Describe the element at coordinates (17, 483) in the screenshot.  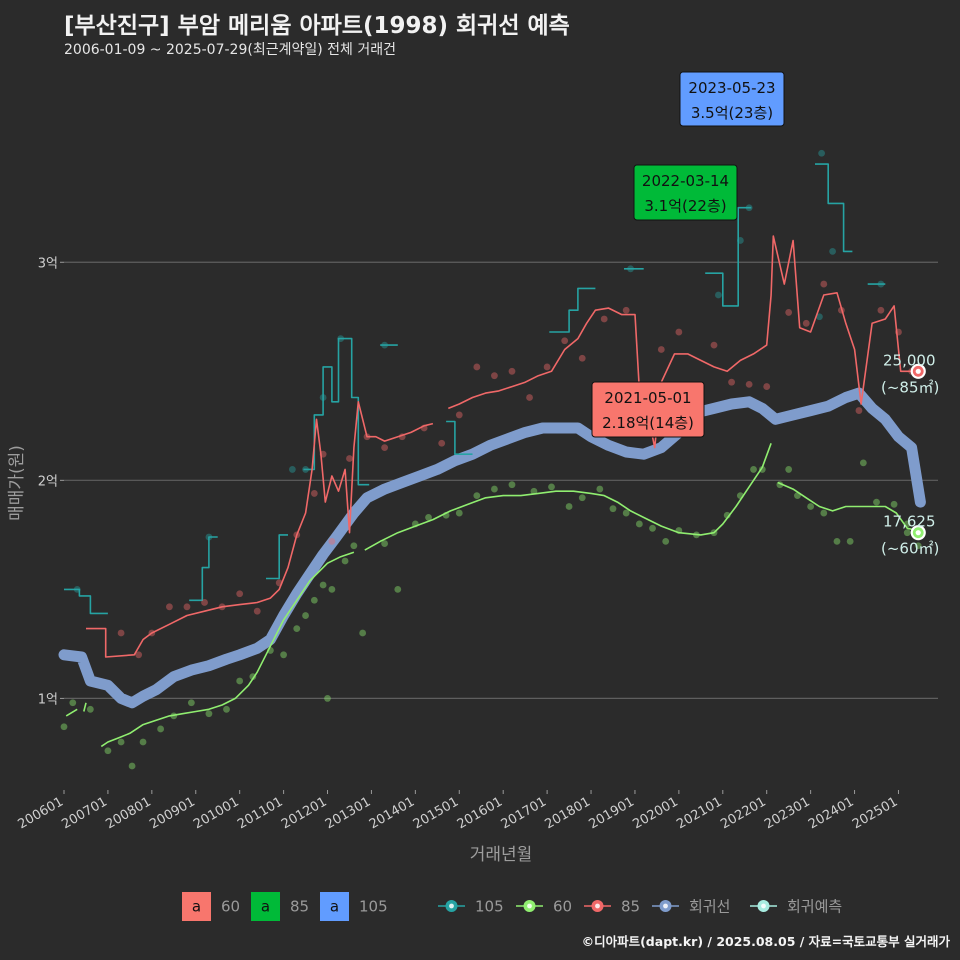
I see `y-axis-title: 매매가(원)` at that location.